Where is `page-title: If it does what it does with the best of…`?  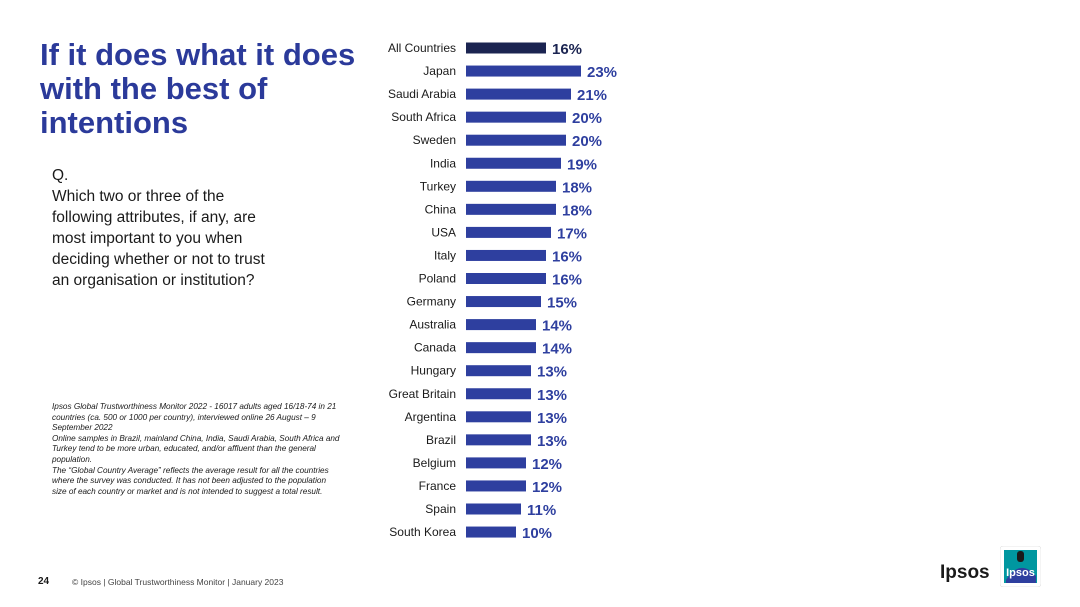 page-title: If it does what it does with the best of… is located at coordinates (198, 88).